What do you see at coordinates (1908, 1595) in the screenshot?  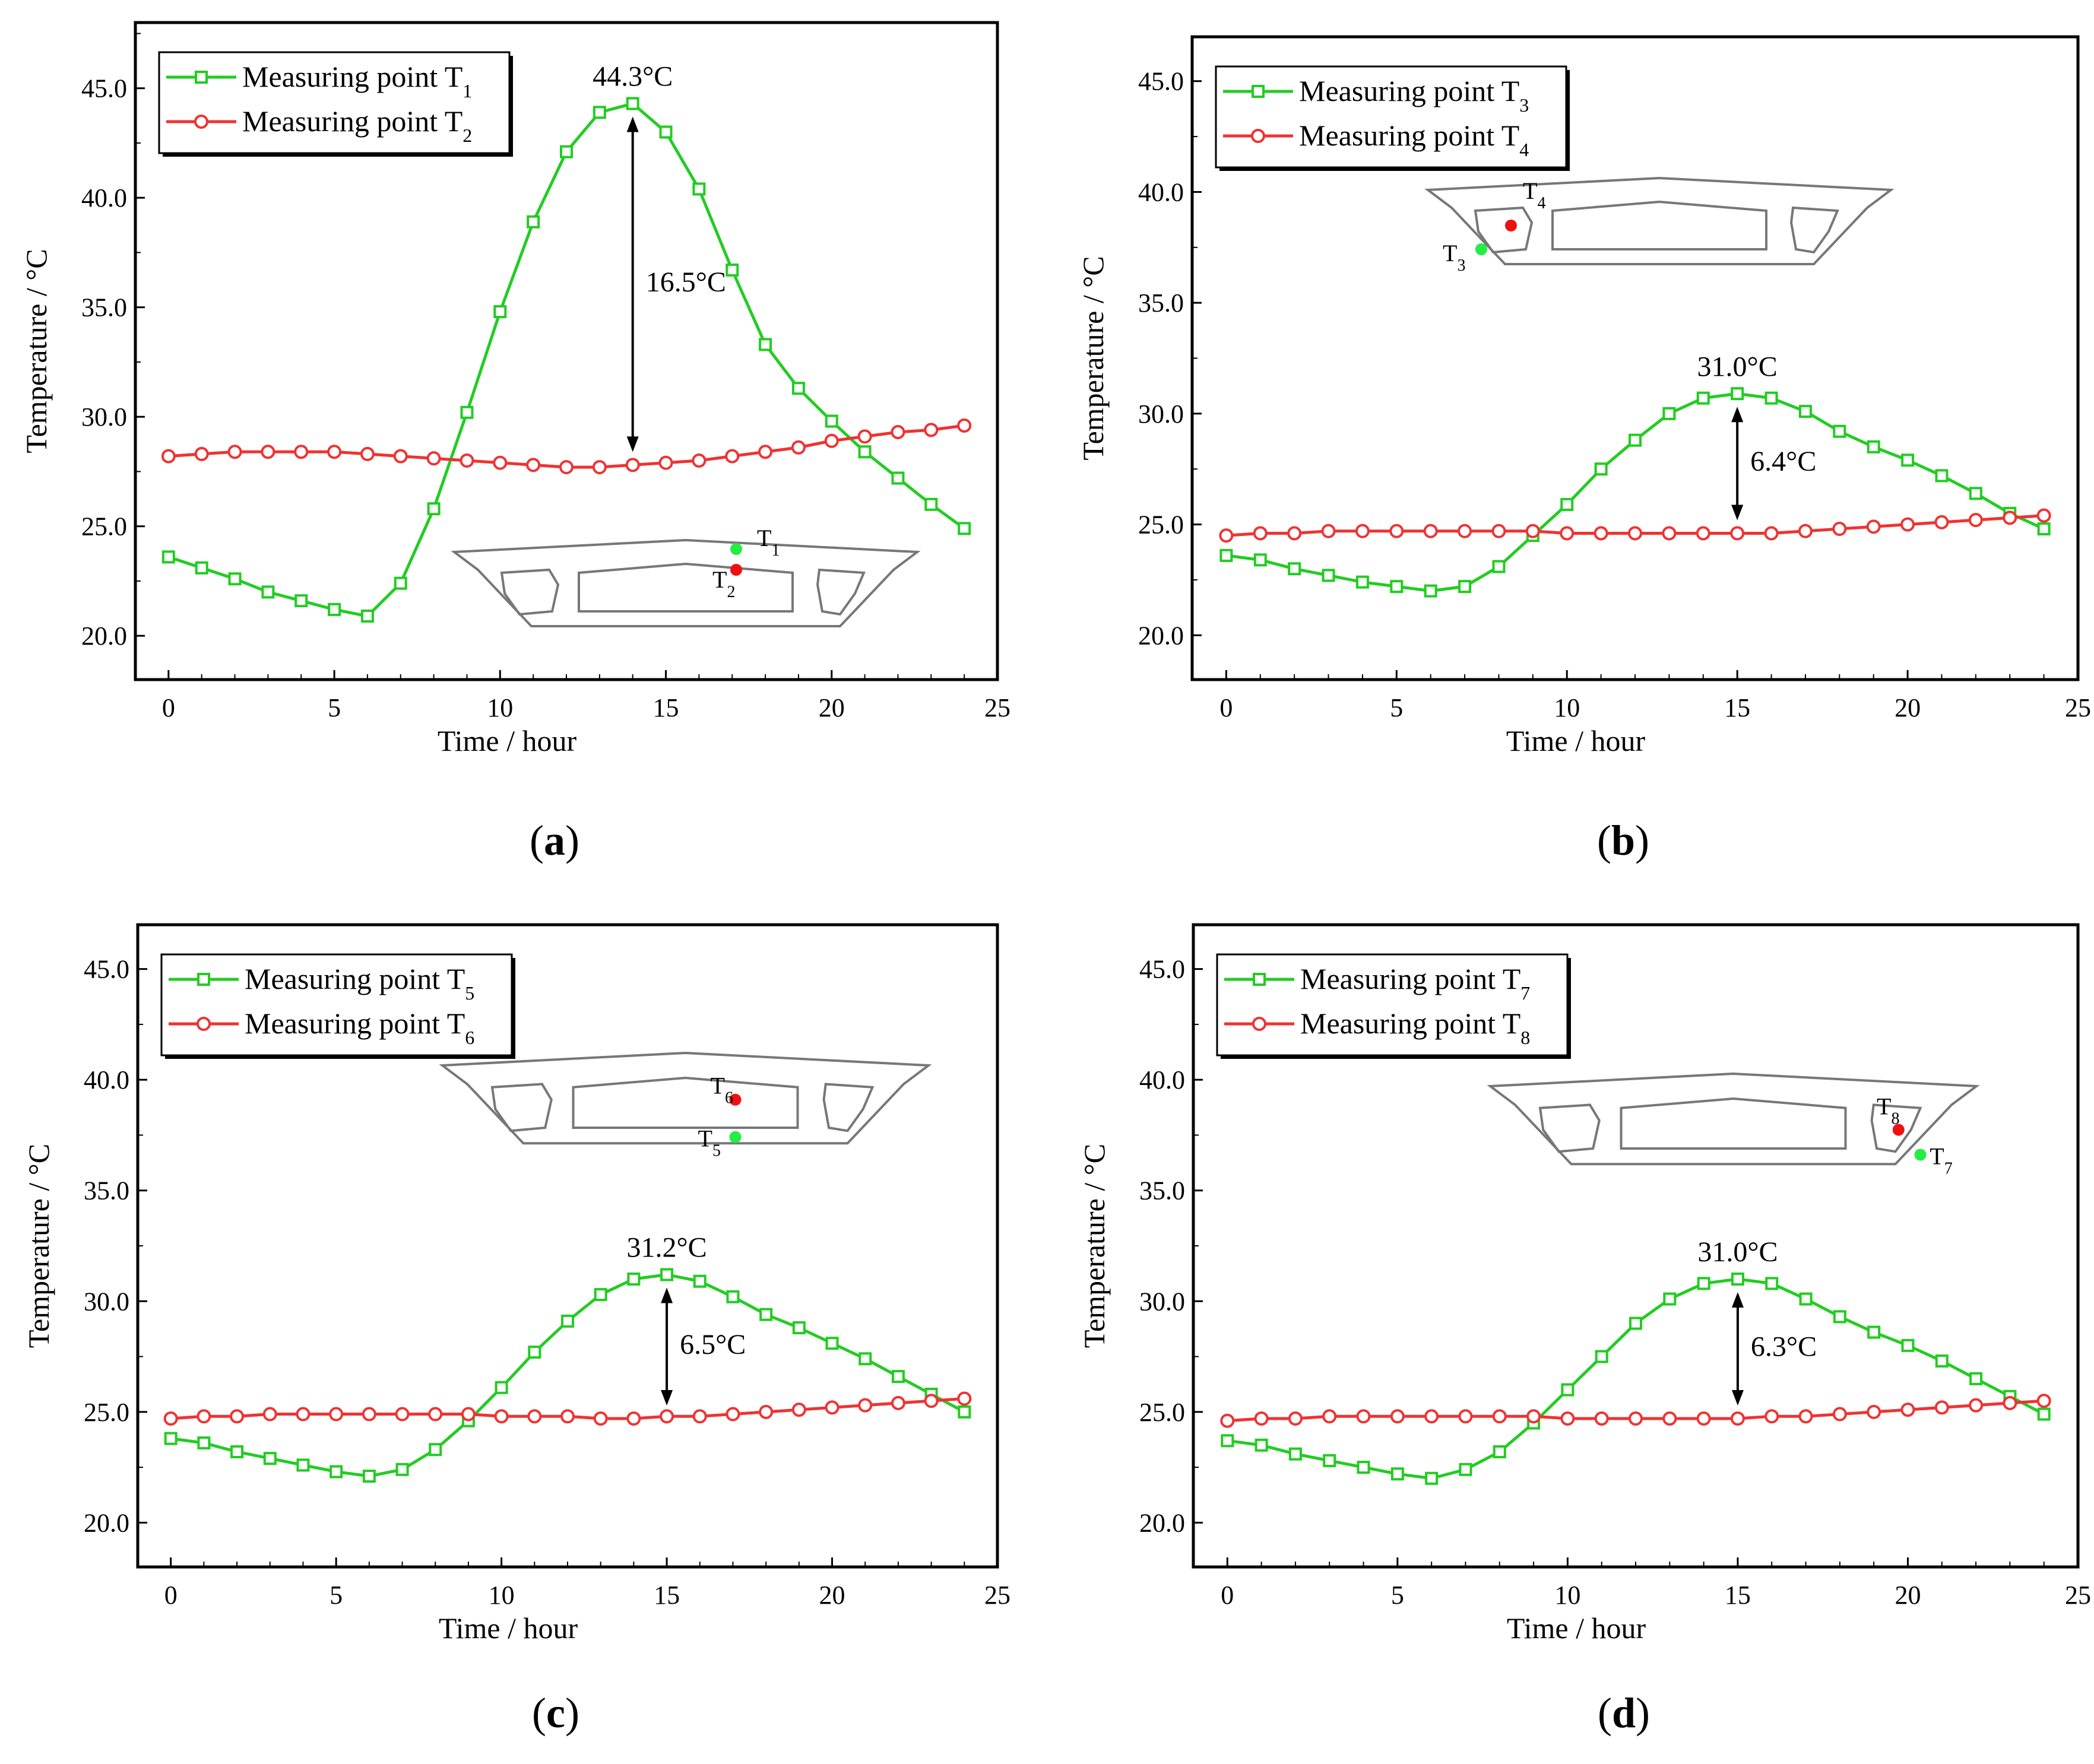 I see `x-tick-label: 20` at bounding box center [1908, 1595].